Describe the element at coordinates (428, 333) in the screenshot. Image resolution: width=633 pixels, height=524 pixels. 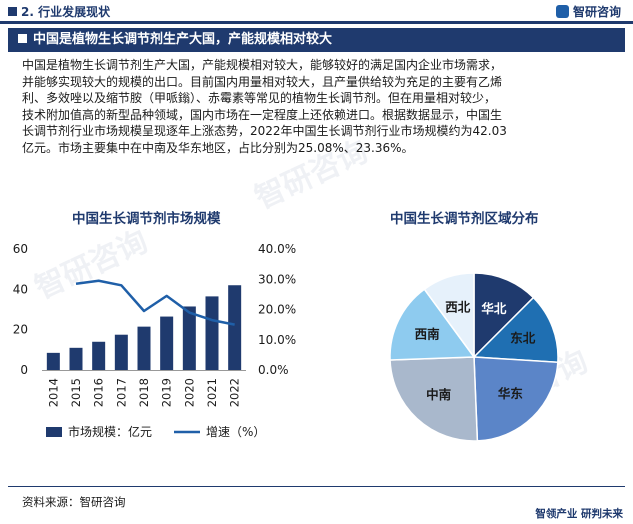
I see `pie-label: 西南` at that location.